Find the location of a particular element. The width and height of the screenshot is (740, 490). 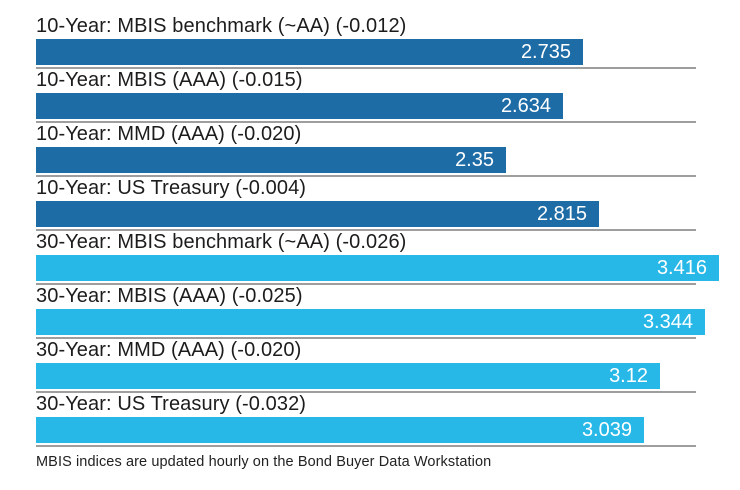

bar-category-label: 30-Year: MMD (AAA) (-0.020) is located at coordinates (169, 350).